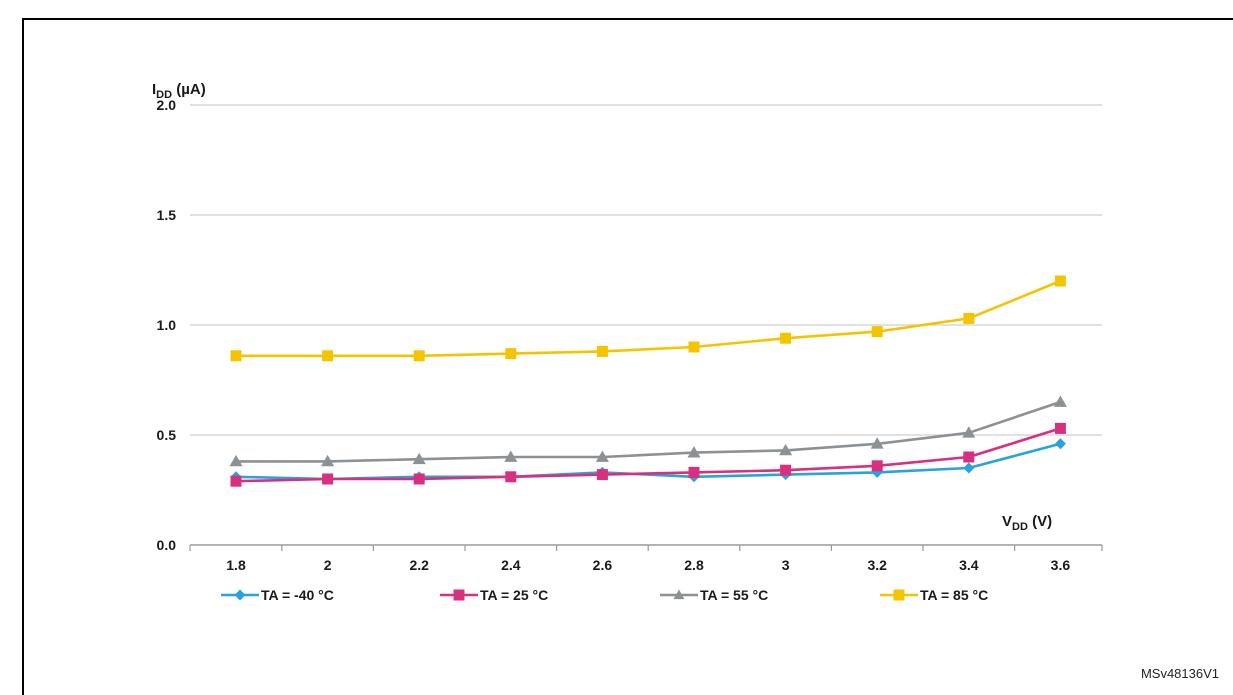  I want to click on figure-id: MSv48136V1, so click(1179, 673).